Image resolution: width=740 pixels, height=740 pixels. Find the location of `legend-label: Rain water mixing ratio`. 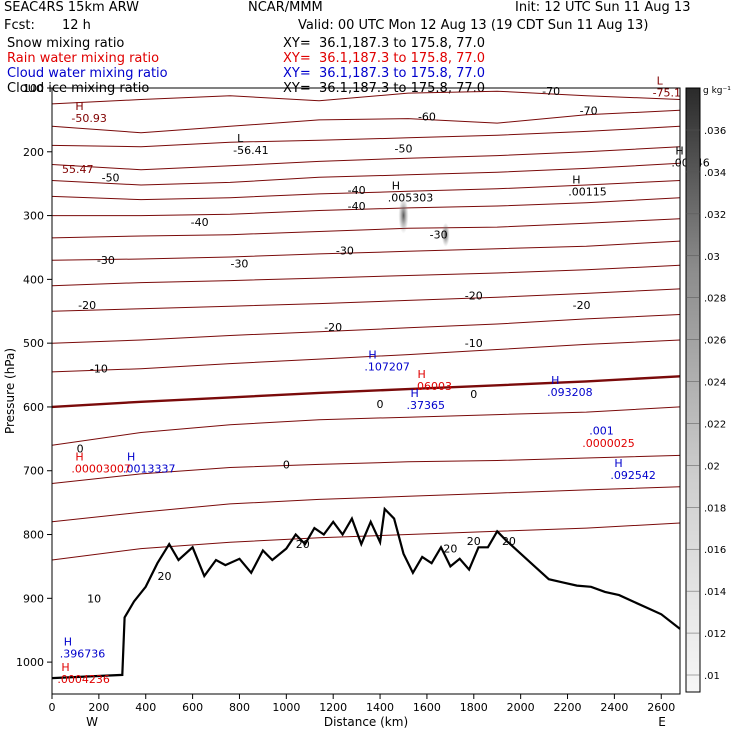

legend-label: Rain water mixing ratio is located at coordinates (83, 58).